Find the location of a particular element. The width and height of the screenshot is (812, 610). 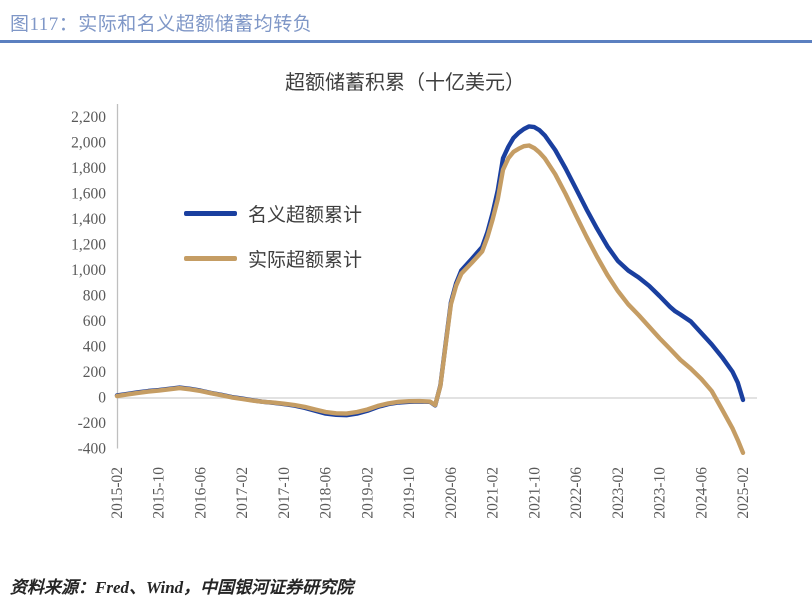

y-axis-label: -400 is located at coordinates (92, 449).